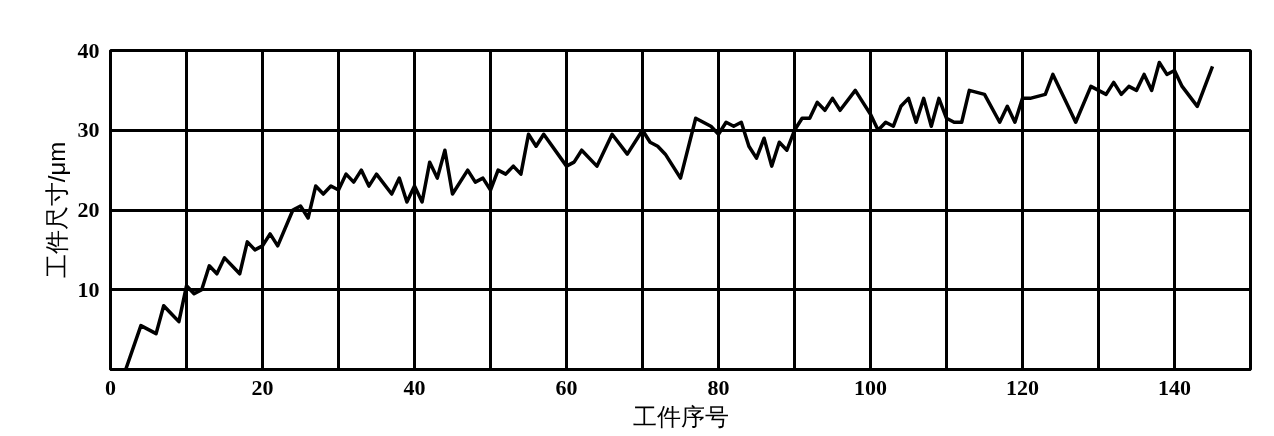  What do you see at coordinates (566, 387) in the screenshot?
I see `x-tick-label: 60` at bounding box center [566, 387].